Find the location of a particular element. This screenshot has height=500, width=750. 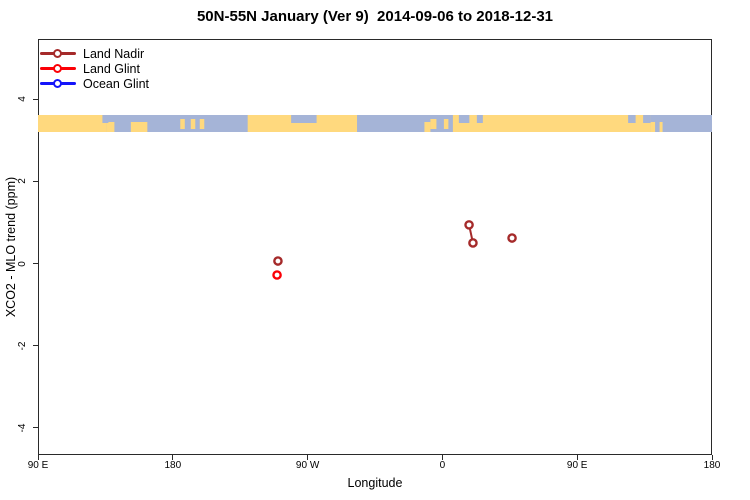

x-tick-label: 0 is located at coordinates (442, 465).